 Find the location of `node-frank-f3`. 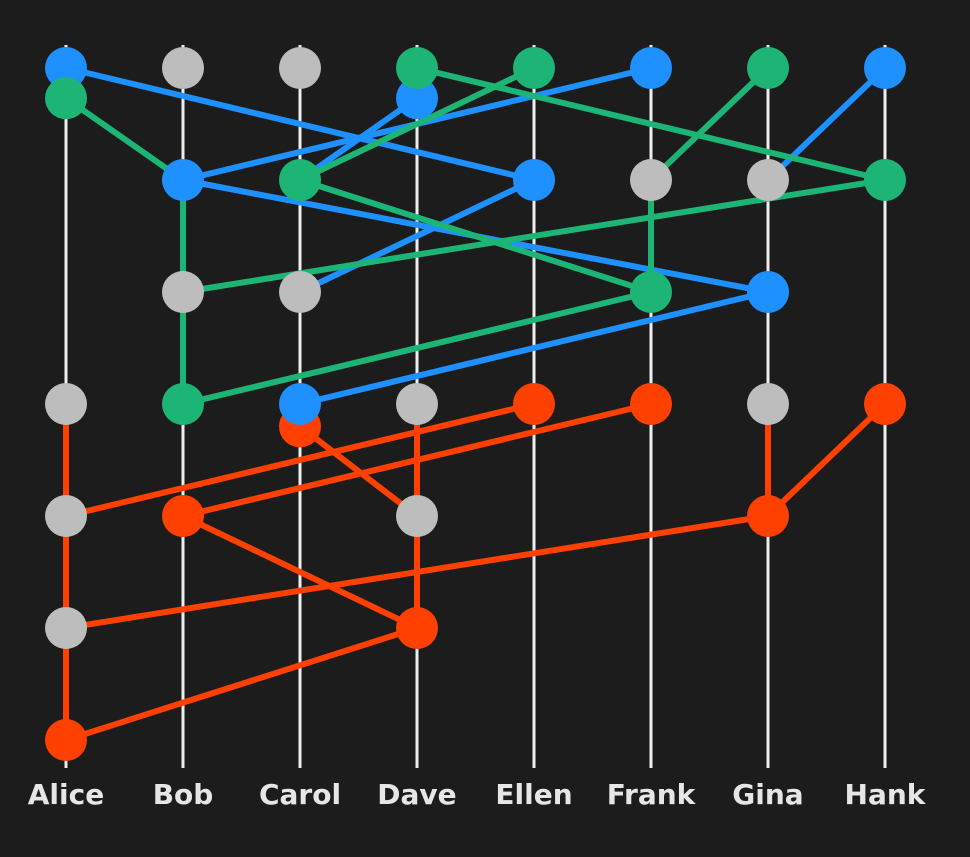

node-frank-f3 is located at coordinates (651, 292).